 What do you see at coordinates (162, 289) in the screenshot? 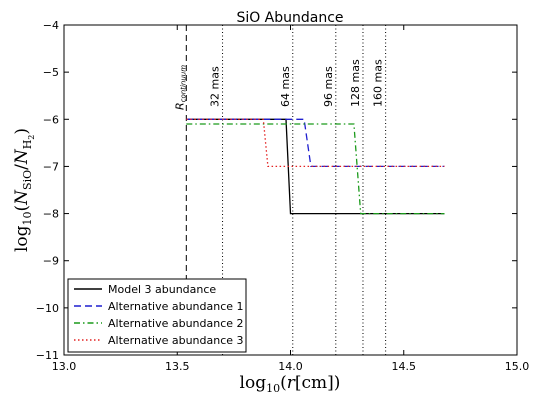
I see `legend-label: Model 3 abundance` at bounding box center [162, 289].